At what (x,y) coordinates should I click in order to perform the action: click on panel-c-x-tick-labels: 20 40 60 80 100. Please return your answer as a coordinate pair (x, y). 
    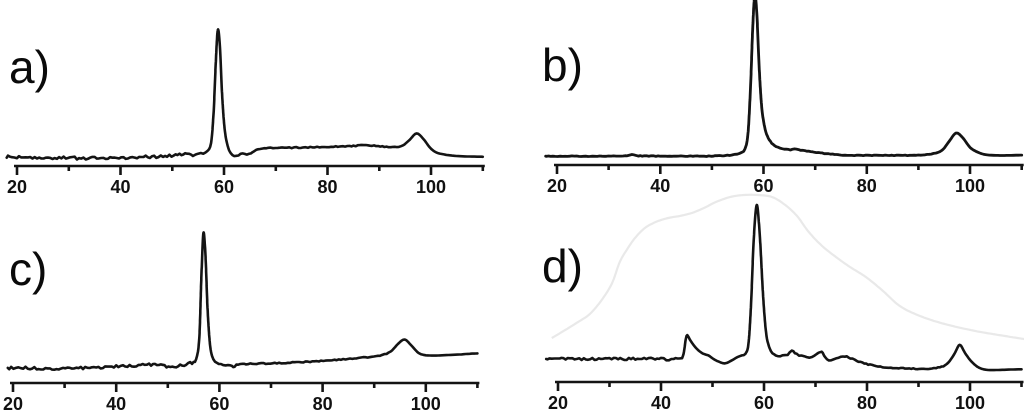
    Looking at the image, I should click on (222, 403).